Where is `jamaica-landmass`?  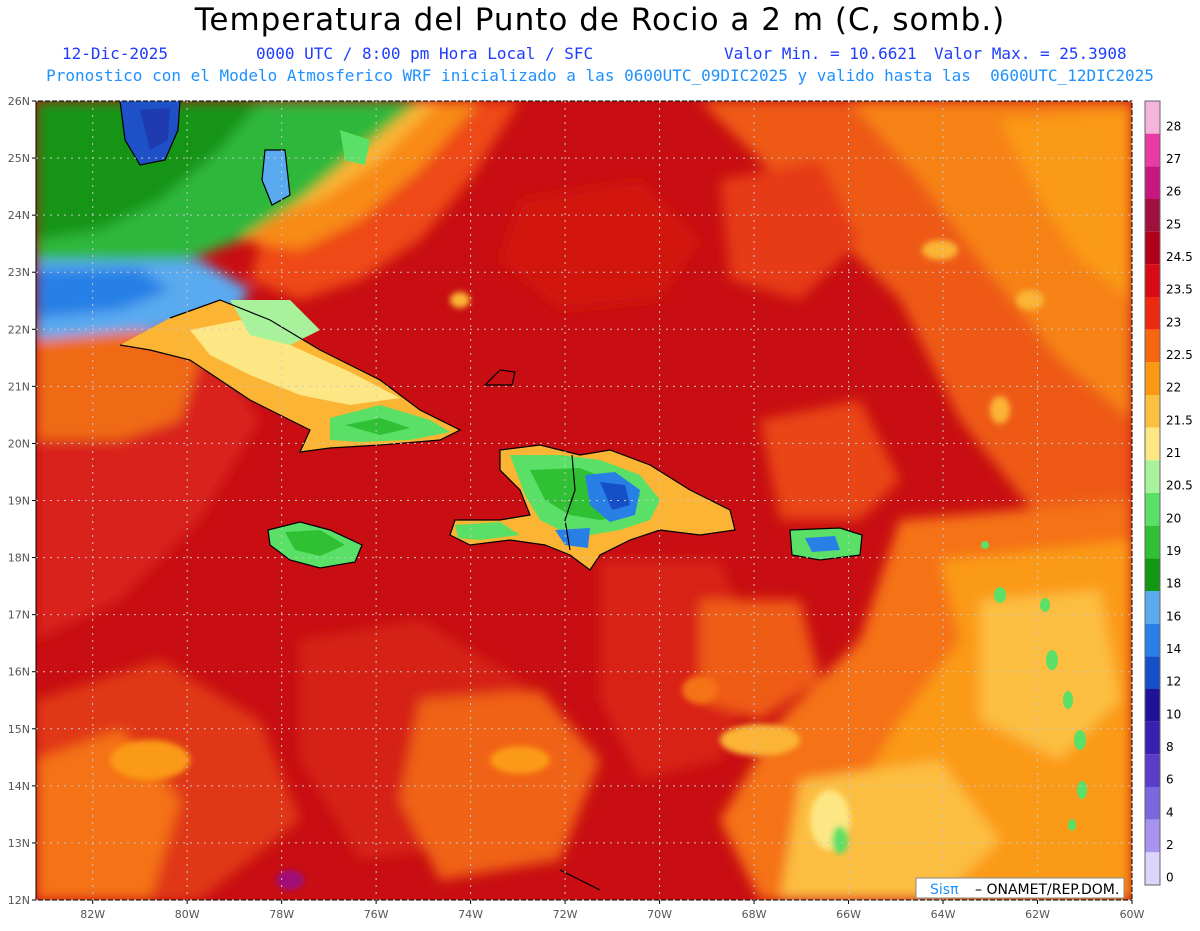 jamaica-landmass is located at coordinates (315, 545).